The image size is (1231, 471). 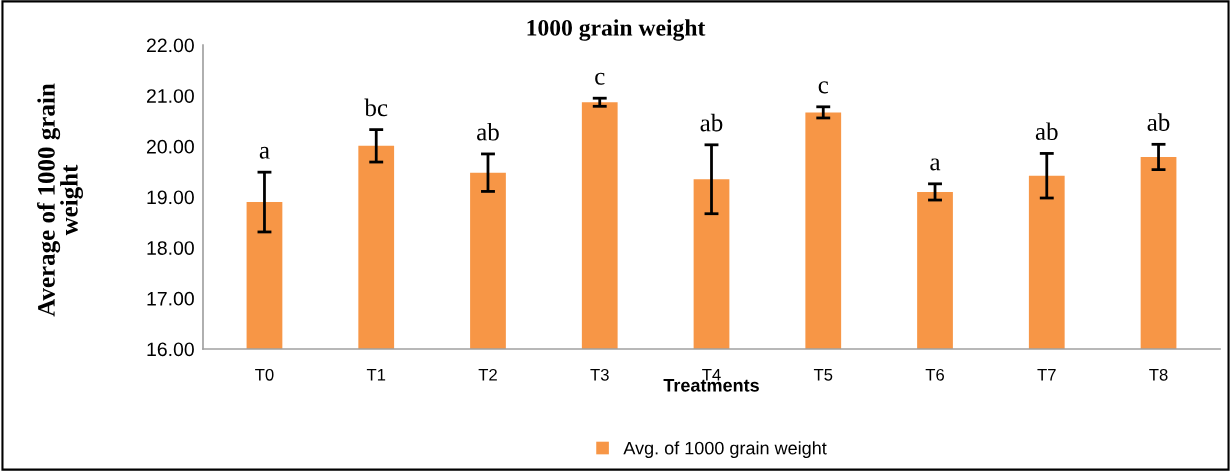 I want to click on legend-label: Avg. of 1000 grain weight, so click(x=725, y=450).